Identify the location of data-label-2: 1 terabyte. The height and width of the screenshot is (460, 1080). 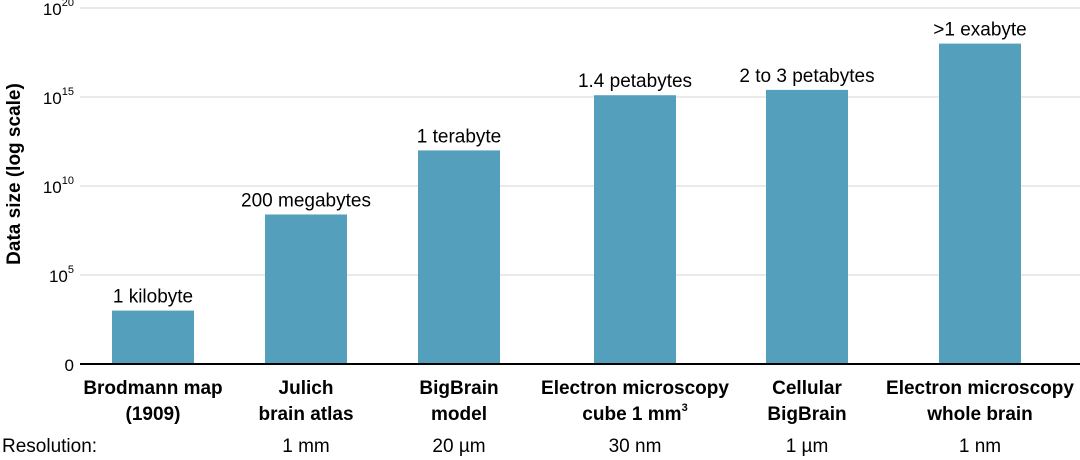
(459, 136).